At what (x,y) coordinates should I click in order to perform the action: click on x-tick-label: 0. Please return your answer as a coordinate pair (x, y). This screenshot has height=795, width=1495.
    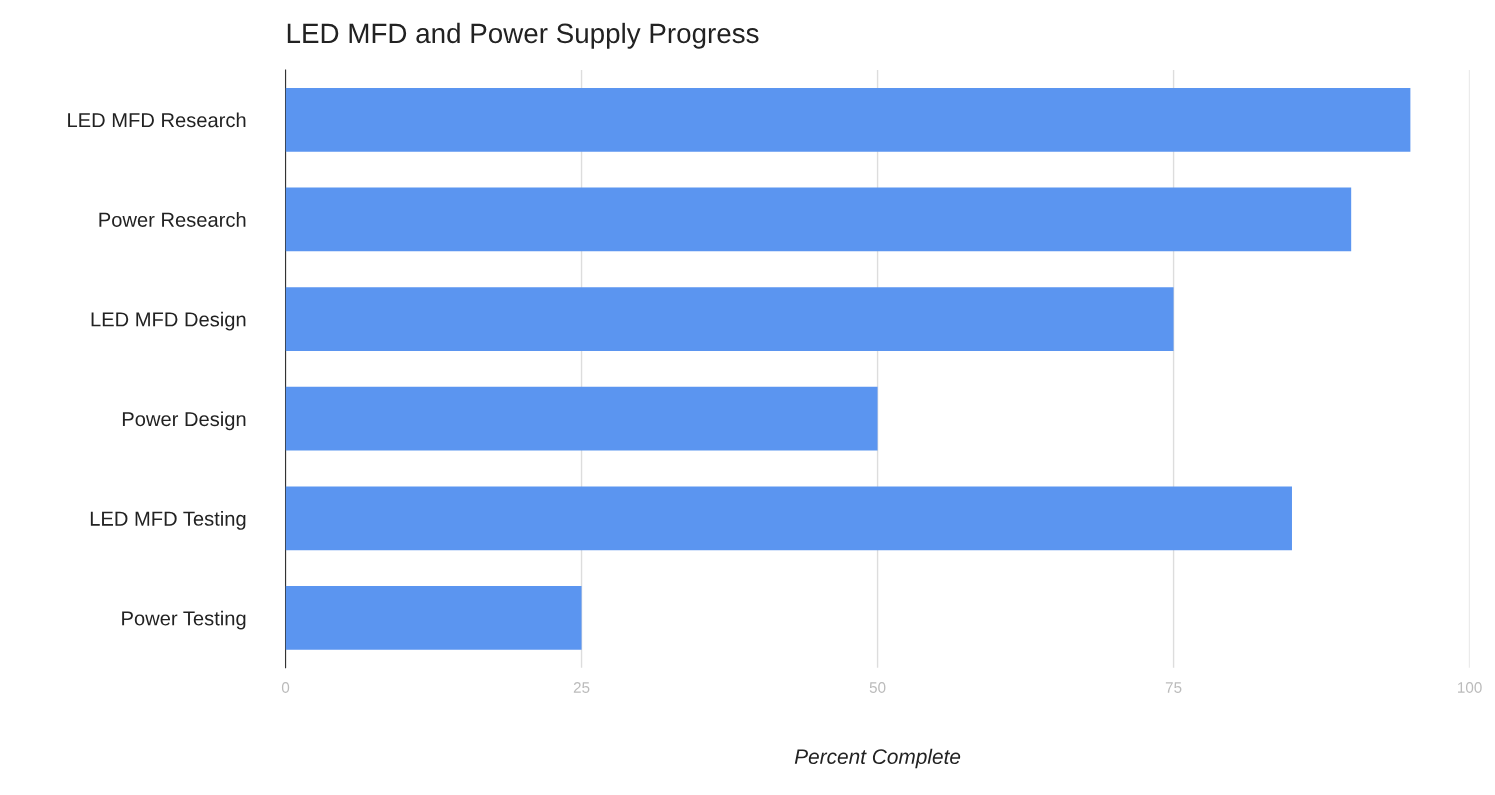
    Looking at the image, I should click on (285, 687).